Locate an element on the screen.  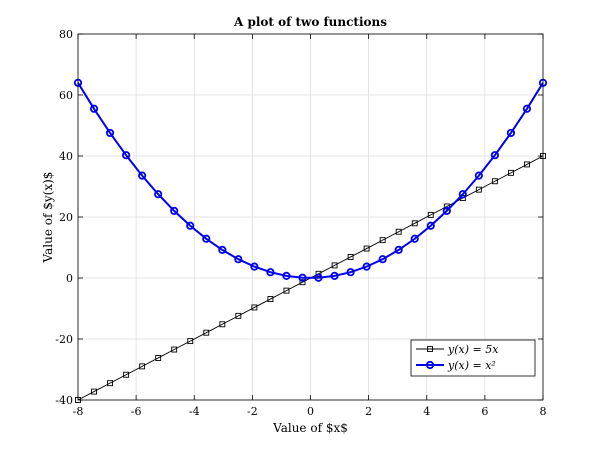
legend: y(x) = 5x y(x) = x² is located at coordinates (473, 358).